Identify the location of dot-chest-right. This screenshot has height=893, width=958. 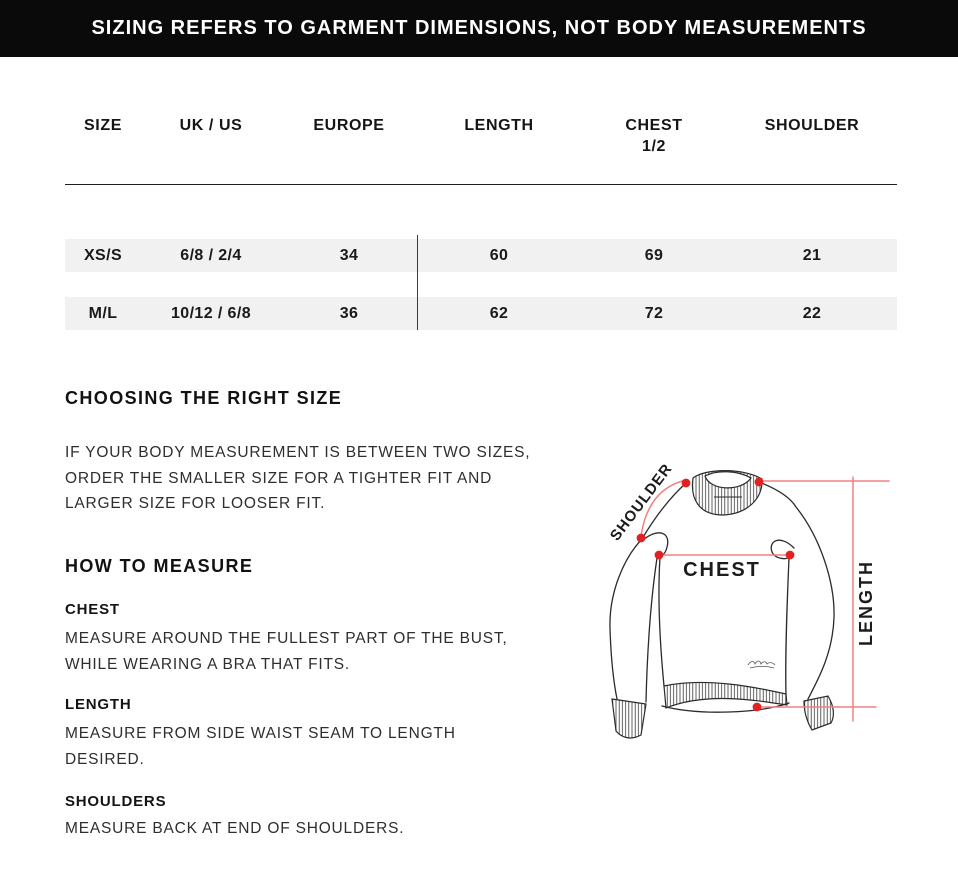
(790, 555).